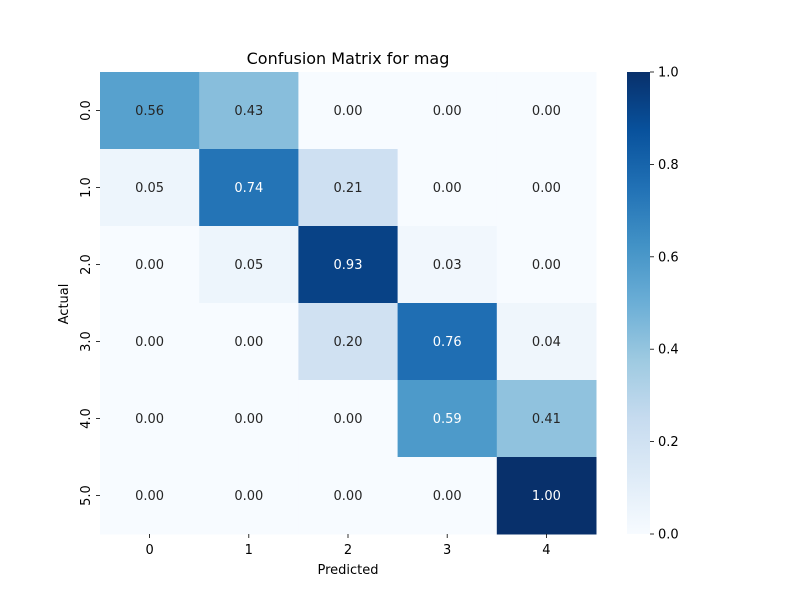 This screenshot has height=600, width=800. I want to click on cell-value-label: 0.93, so click(348, 265).